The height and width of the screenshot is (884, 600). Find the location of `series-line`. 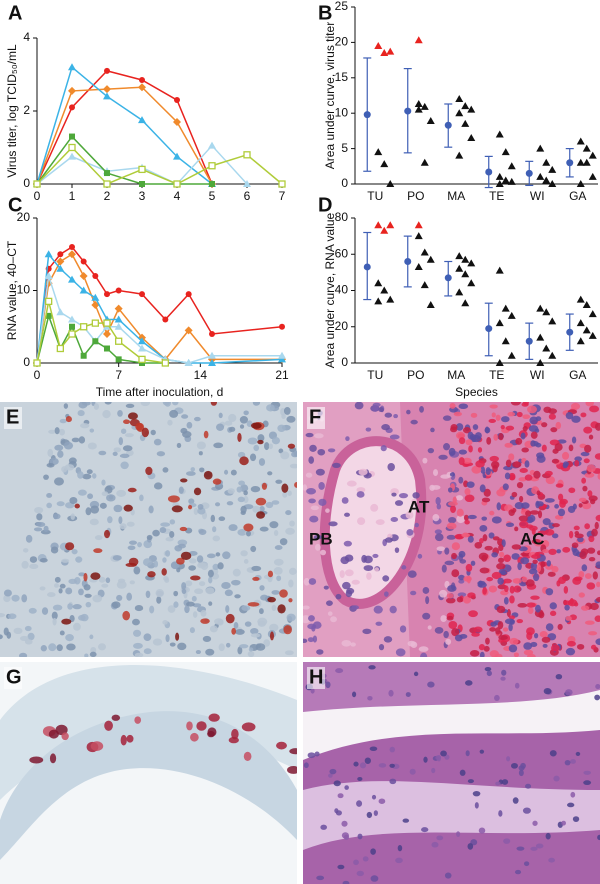

series-line is located at coordinates (101, 332).